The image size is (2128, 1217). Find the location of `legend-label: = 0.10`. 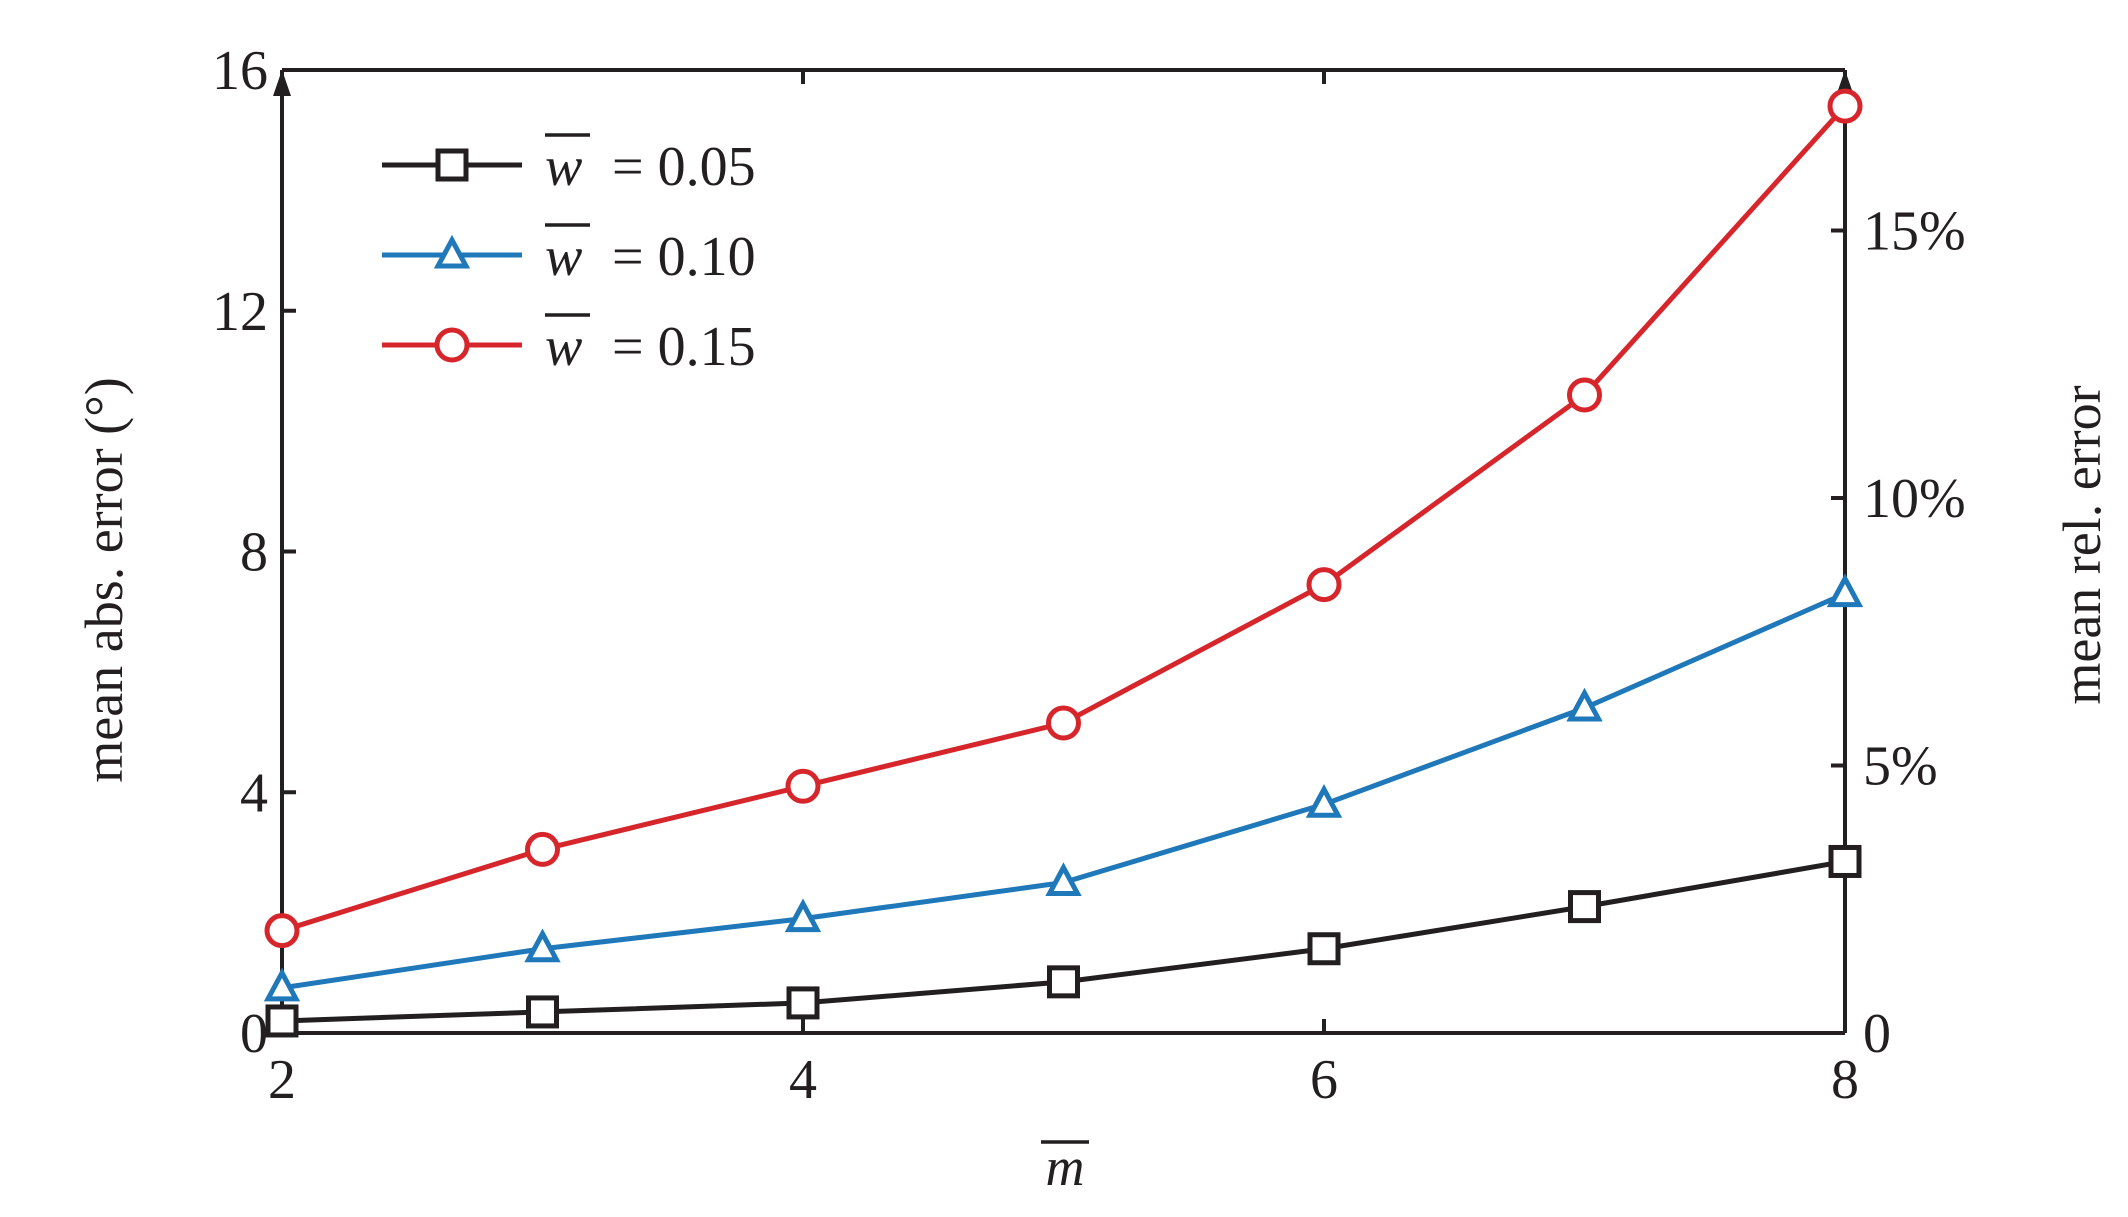

legend-label: = 0.10 is located at coordinates (684, 257).